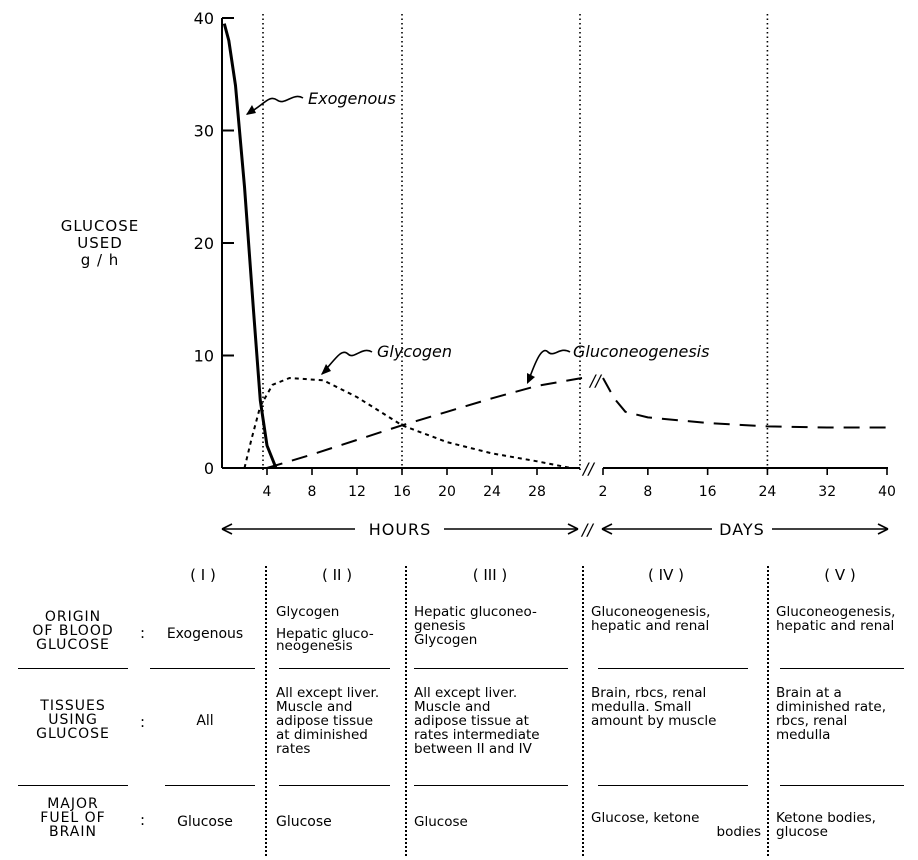  Describe the element at coordinates (357, 492) in the screenshot. I see `x-tick-label: 12` at that location.